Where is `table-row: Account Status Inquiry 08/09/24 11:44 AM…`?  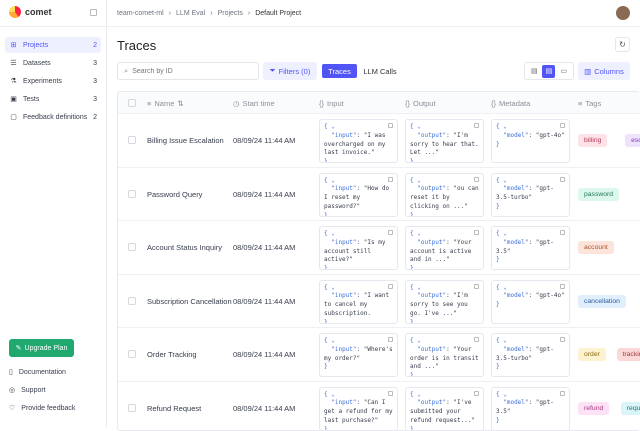 table-row: Account Status Inquiry 08/09/24 11:44 AM… is located at coordinates (379, 248).